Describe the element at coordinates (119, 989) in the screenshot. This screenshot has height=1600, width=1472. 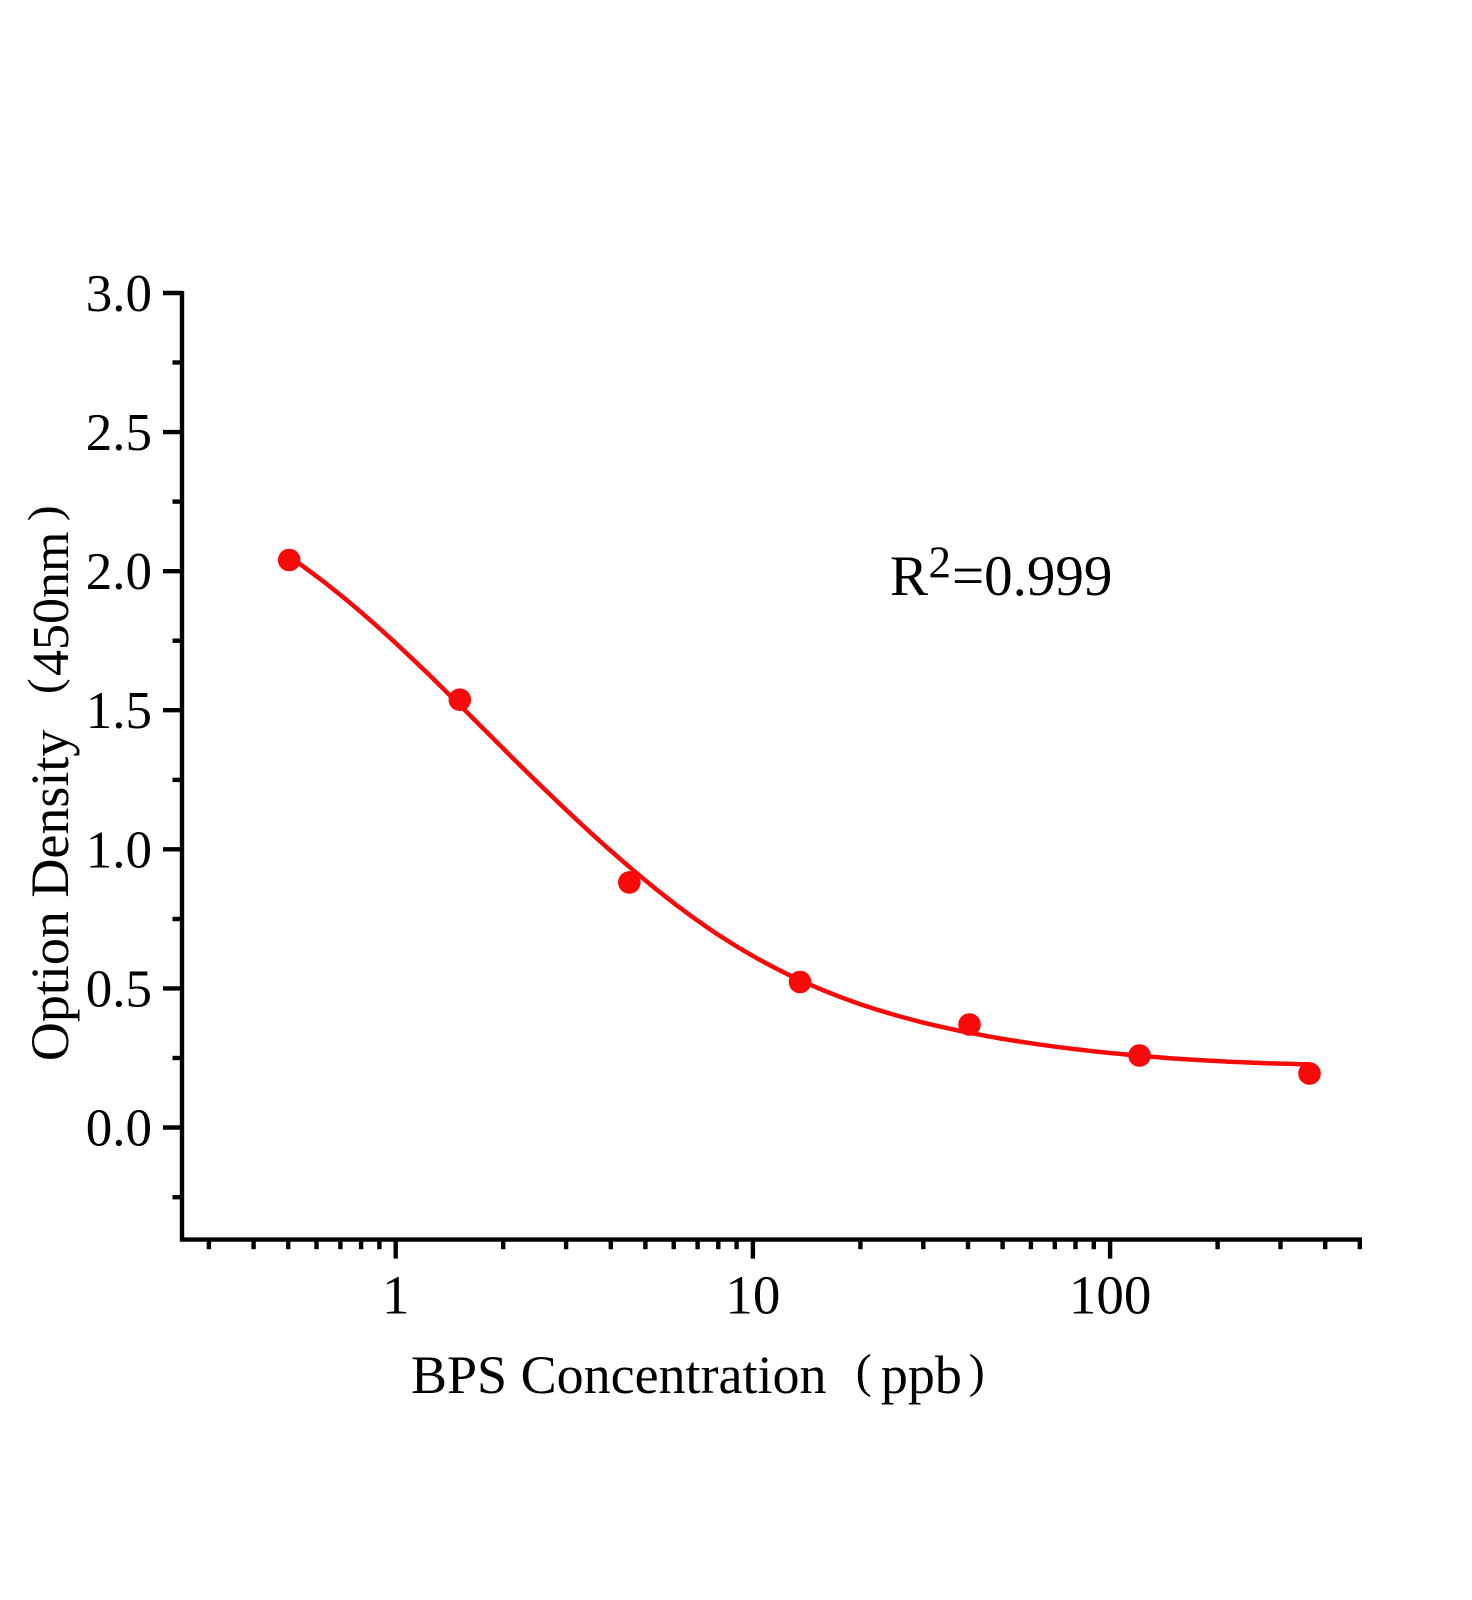
I see `svg-text: 0.5` at that location.